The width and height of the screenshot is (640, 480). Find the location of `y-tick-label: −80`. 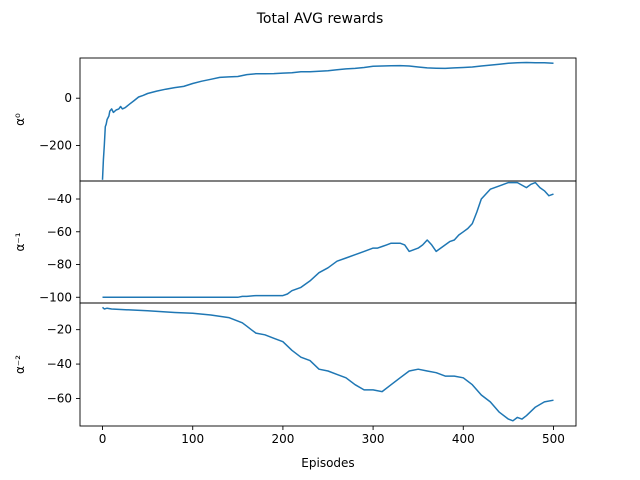

y-tick-label: −80 is located at coordinates (59, 265).